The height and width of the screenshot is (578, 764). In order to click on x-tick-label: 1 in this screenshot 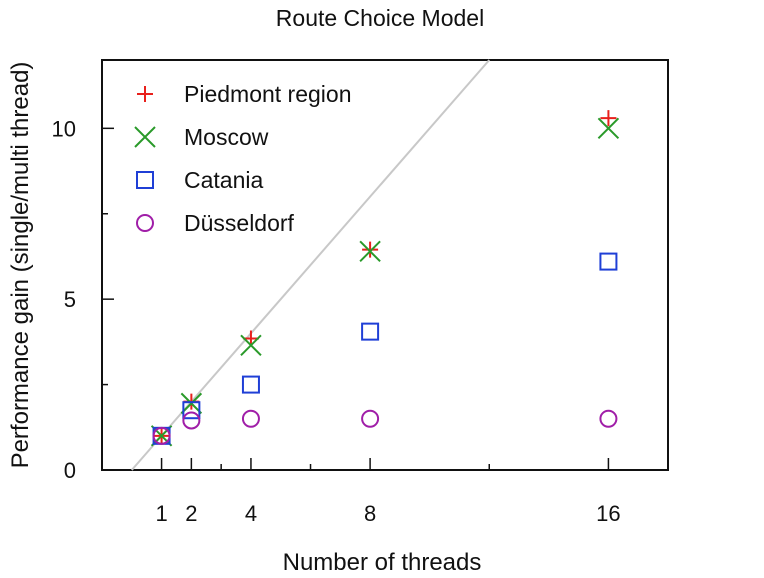, I will do `click(161, 513)`.